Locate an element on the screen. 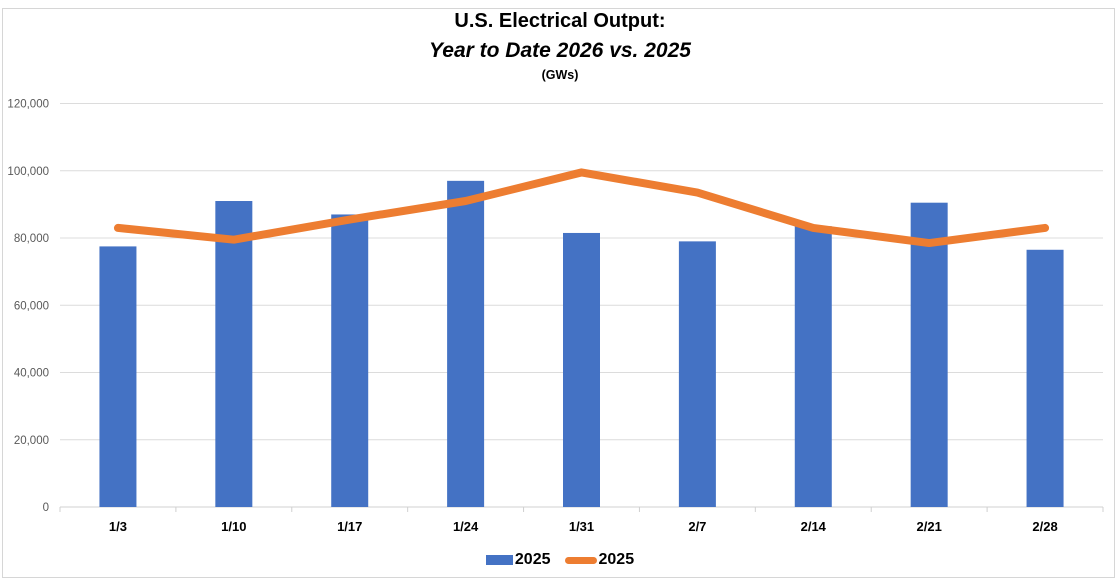  x-category-label: 1/24 is located at coordinates (466, 526).